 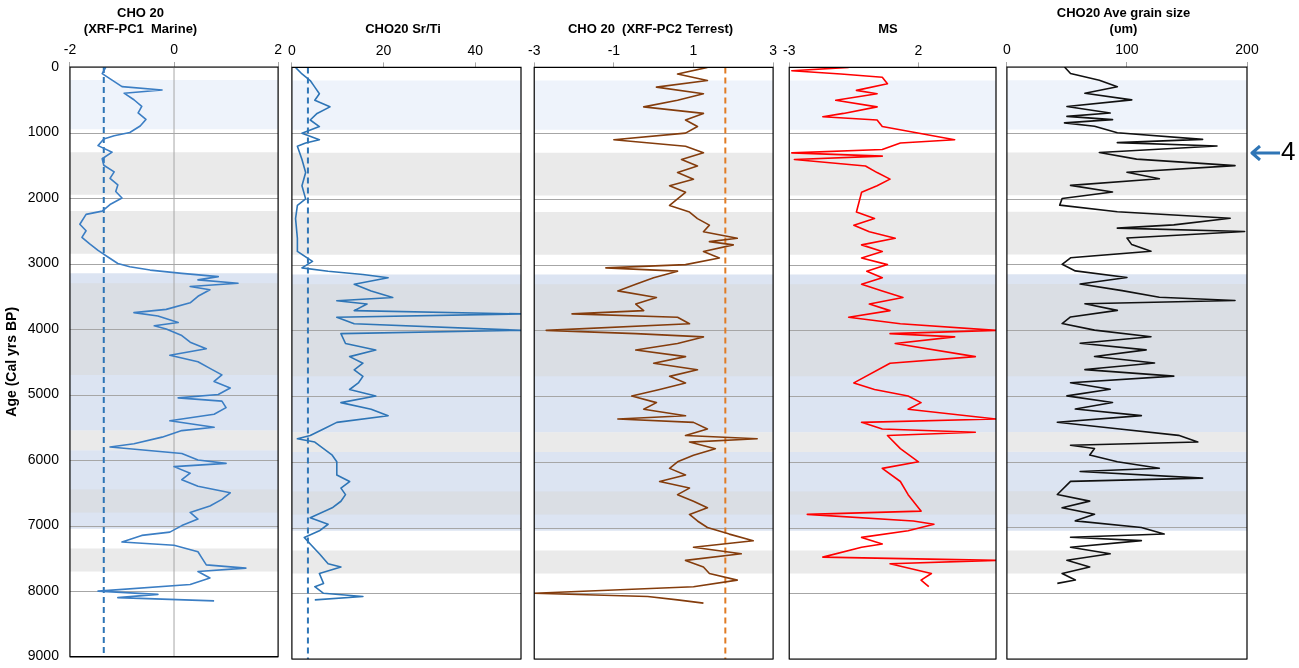 I want to click on y-tick-label: 7000, so click(x=43, y=524).